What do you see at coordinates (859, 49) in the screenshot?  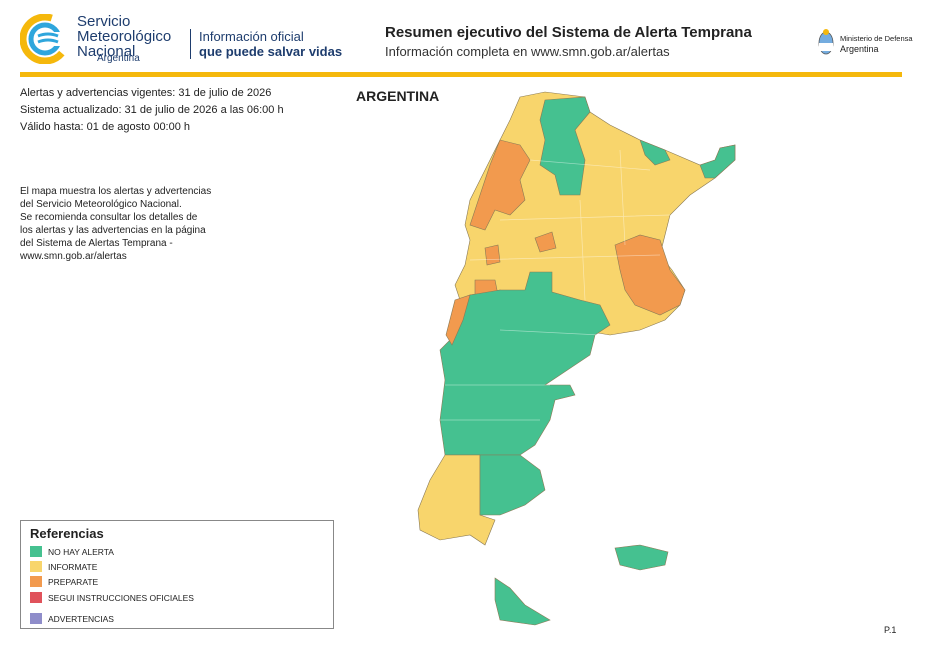 I see `ministry-line: Argentina` at bounding box center [859, 49].